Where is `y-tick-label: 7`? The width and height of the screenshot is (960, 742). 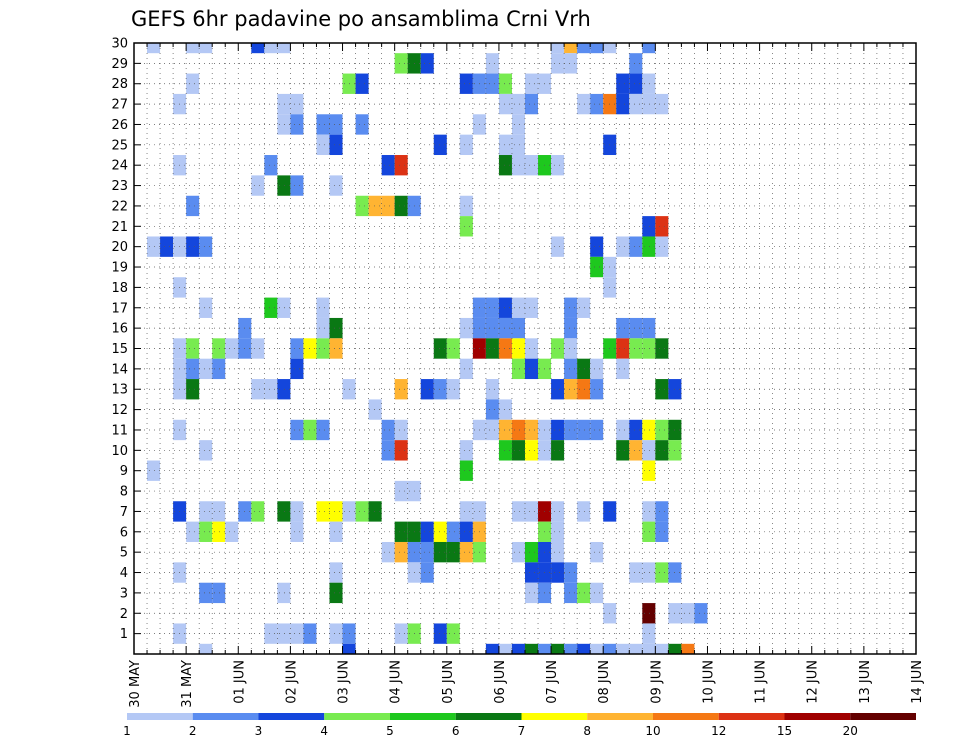 y-tick-label: 7 is located at coordinates (124, 512).